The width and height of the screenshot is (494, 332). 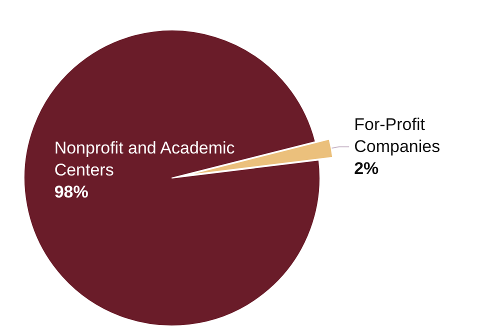 What do you see at coordinates (71, 192) in the screenshot?
I see `data-label: 98%` at bounding box center [71, 192].